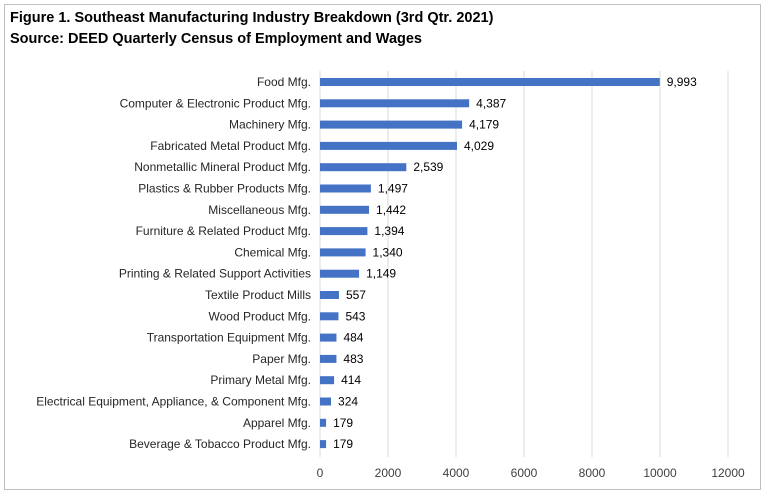 The height and width of the screenshot is (496, 767). Describe the element at coordinates (259, 210) in the screenshot. I see `category-label: Miscellaneous Mfg.` at that location.